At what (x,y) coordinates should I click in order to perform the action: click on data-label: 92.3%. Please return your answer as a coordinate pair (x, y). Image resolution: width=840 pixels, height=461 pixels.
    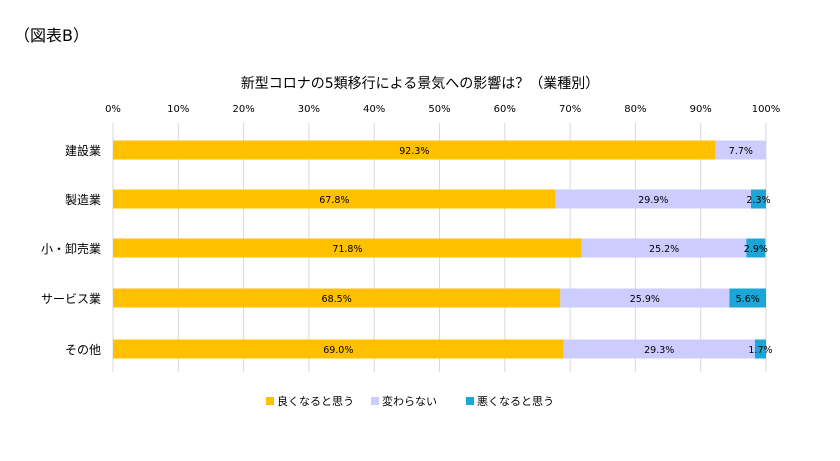
    Looking at the image, I should click on (414, 151).